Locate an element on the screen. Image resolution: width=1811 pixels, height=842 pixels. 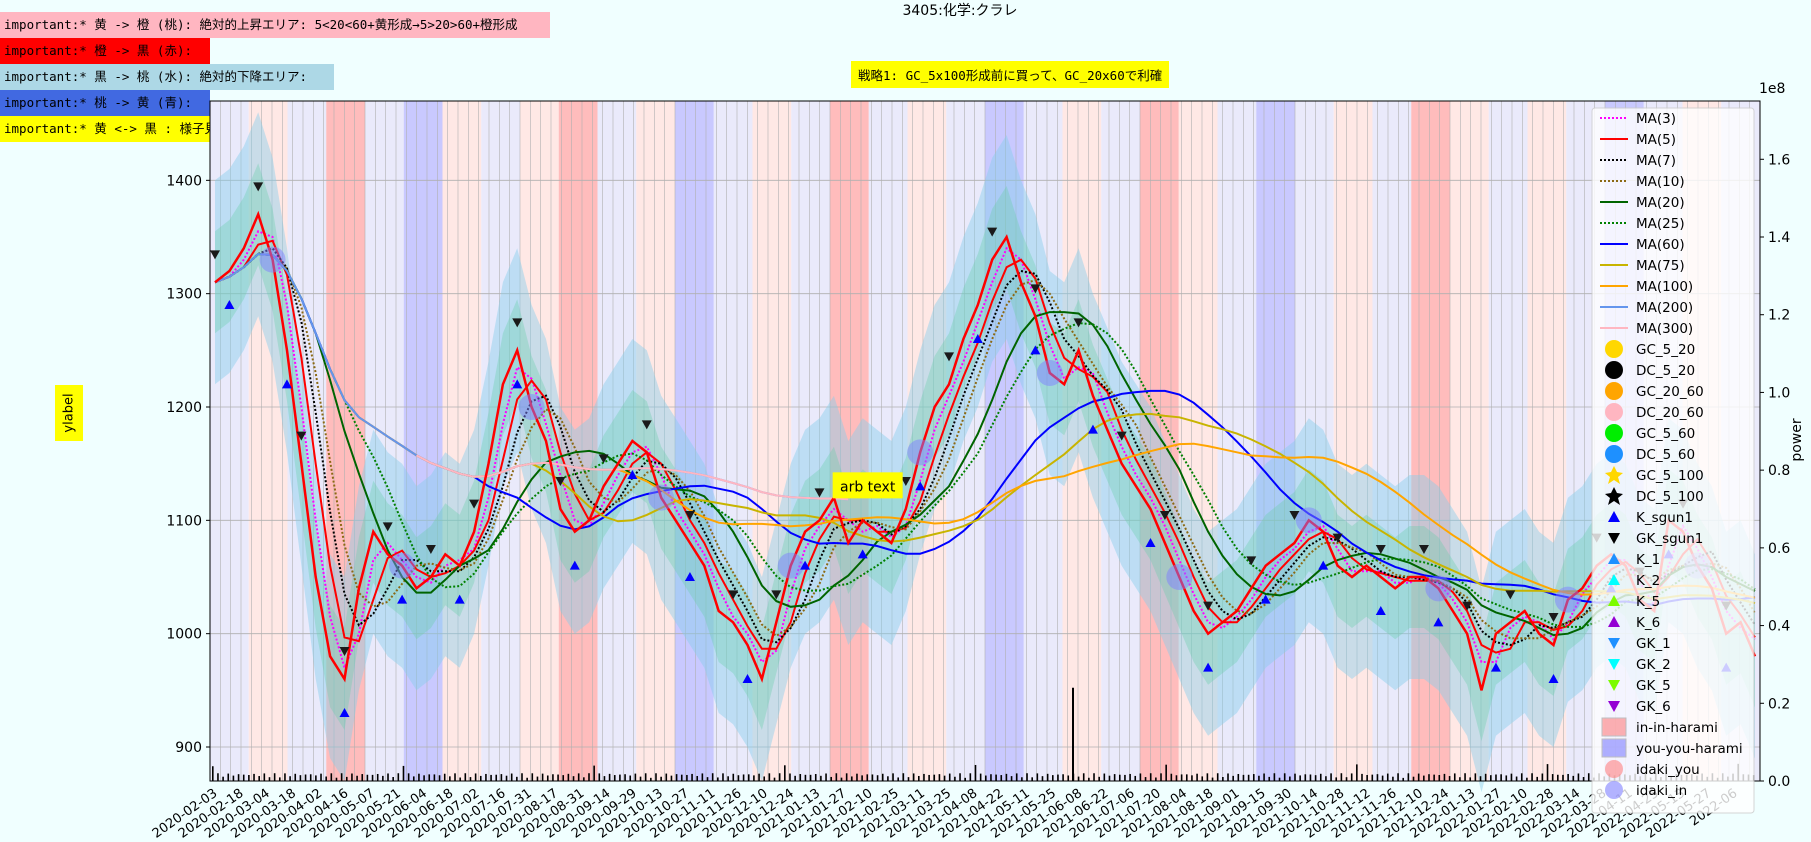
ytick-label-900: 900 is located at coordinates (188, 748).